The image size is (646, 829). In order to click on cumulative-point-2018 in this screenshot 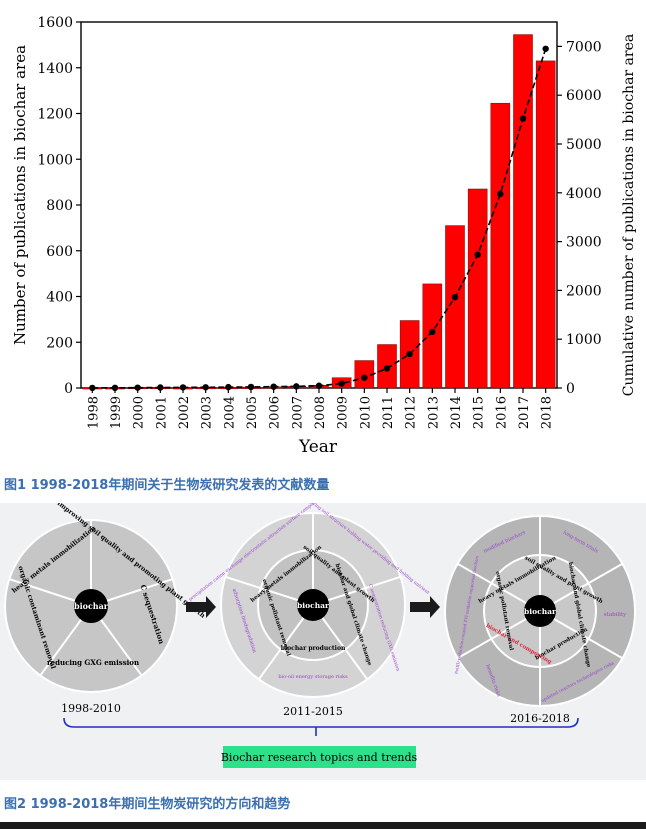, I will do `click(545, 48)`.